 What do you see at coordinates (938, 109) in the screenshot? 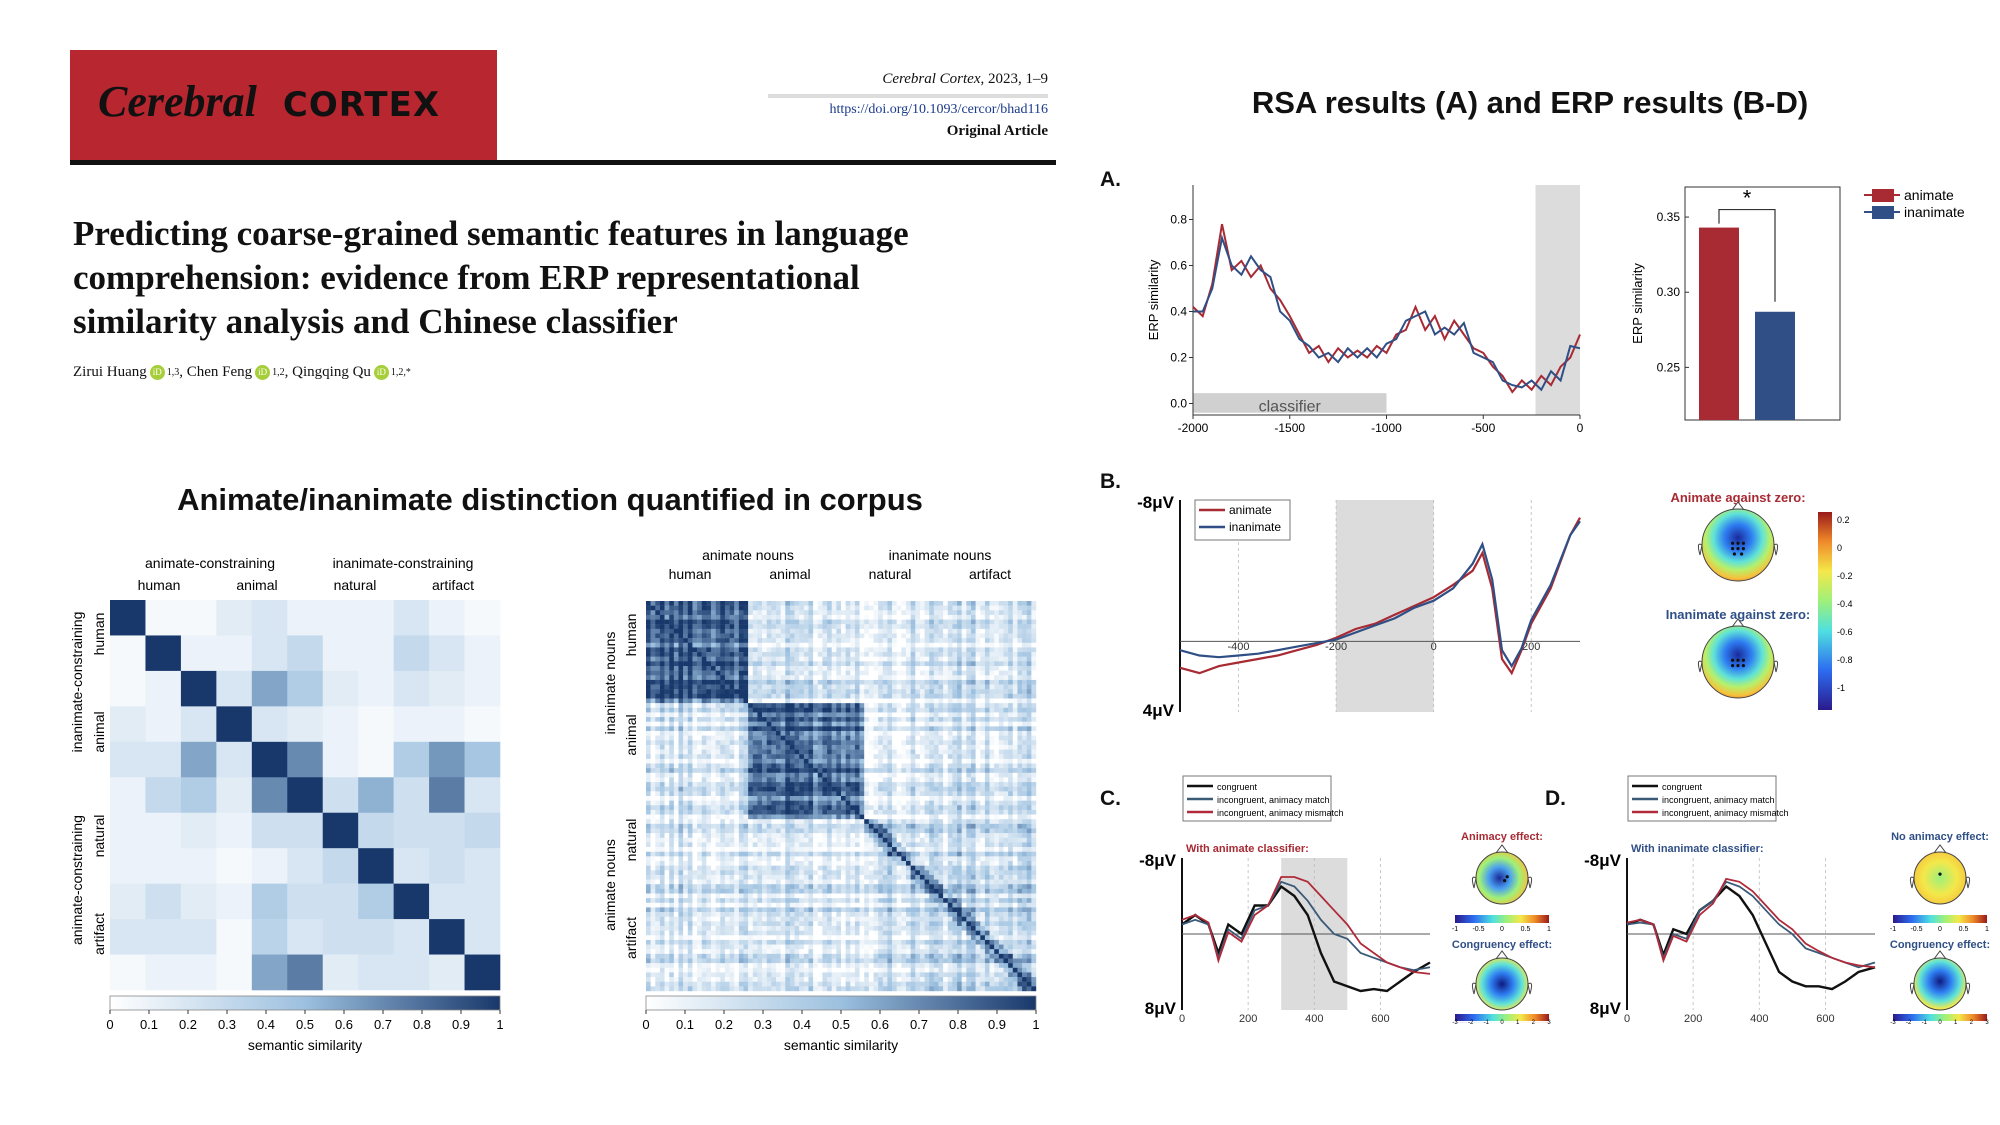
I see `doi-link: https://doi.org/10.1093/cercor/bhad116` at bounding box center [938, 109].